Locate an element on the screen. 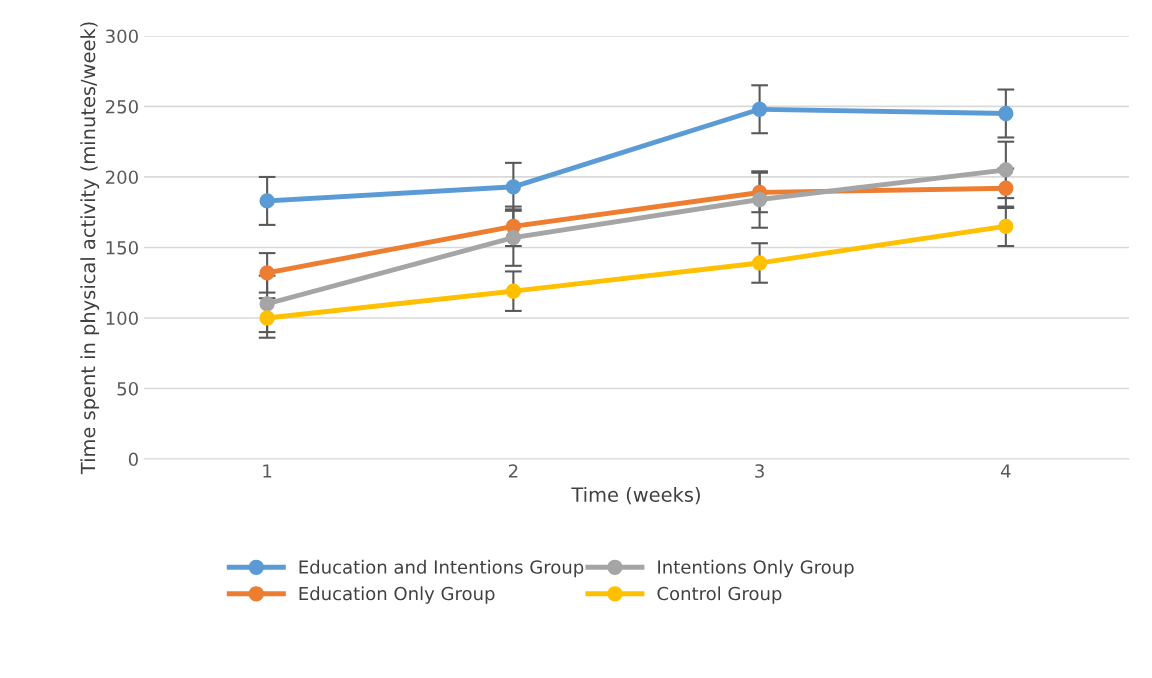 This screenshot has width=1152, height=678. y-tick-label: 50 is located at coordinates (127, 388).